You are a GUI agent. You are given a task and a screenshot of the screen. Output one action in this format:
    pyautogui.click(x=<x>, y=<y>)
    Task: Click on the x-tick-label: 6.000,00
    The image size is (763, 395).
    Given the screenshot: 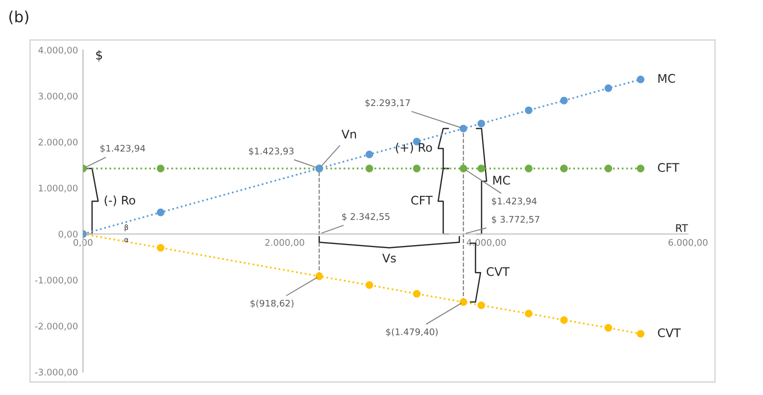 What is the action you would take?
    pyautogui.click(x=688, y=243)
    